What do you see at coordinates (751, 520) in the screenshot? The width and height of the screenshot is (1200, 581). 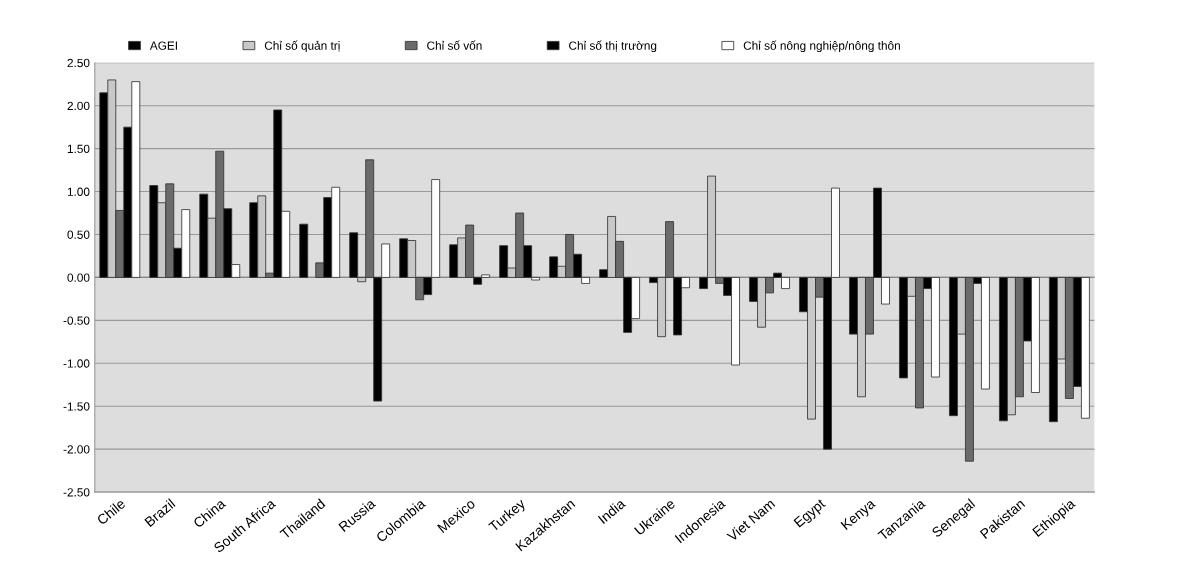 I see `x-tick-label: Viet Nam` at bounding box center [751, 520].